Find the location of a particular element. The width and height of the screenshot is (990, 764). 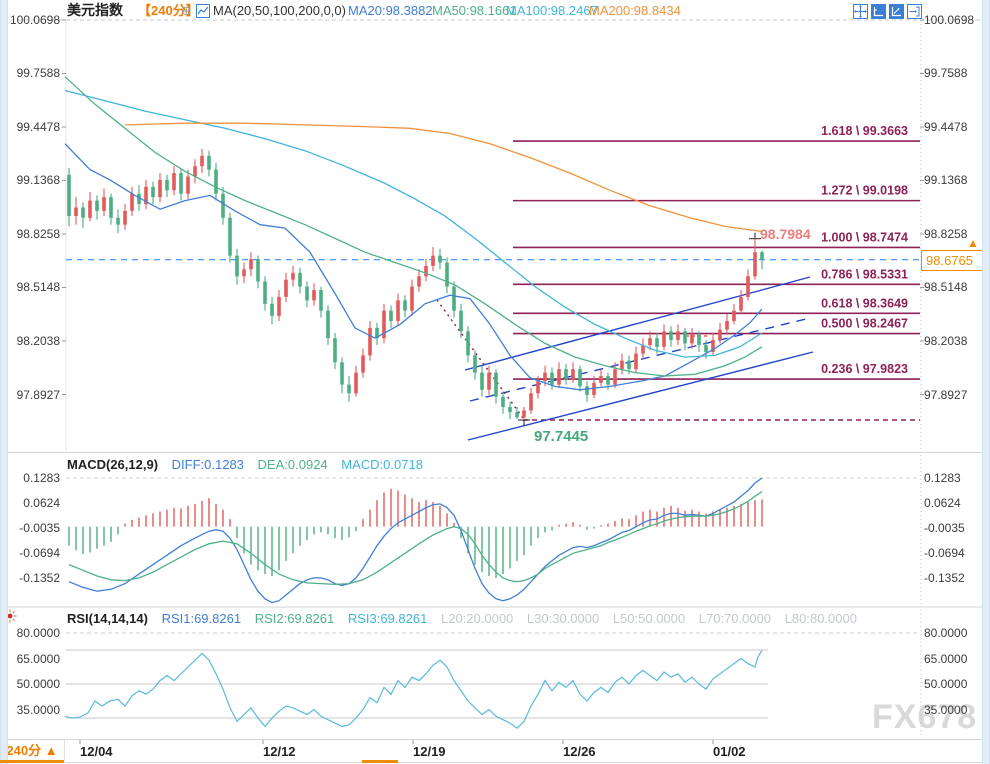

timeframe-label: 【240分】 is located at coordinates (168, 10).